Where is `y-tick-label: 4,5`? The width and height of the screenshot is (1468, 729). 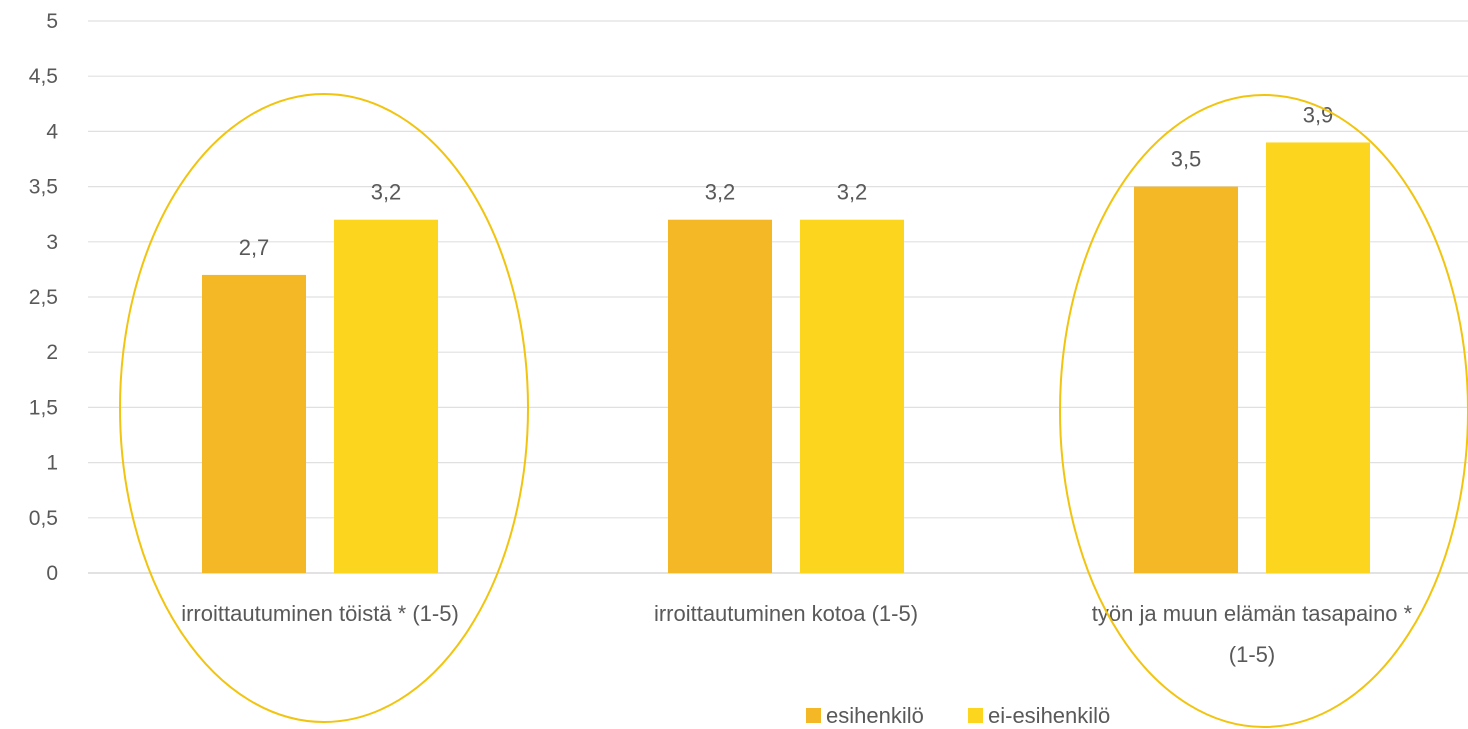
y-tick-label: 4,5 is located at coordinates (43, 76).